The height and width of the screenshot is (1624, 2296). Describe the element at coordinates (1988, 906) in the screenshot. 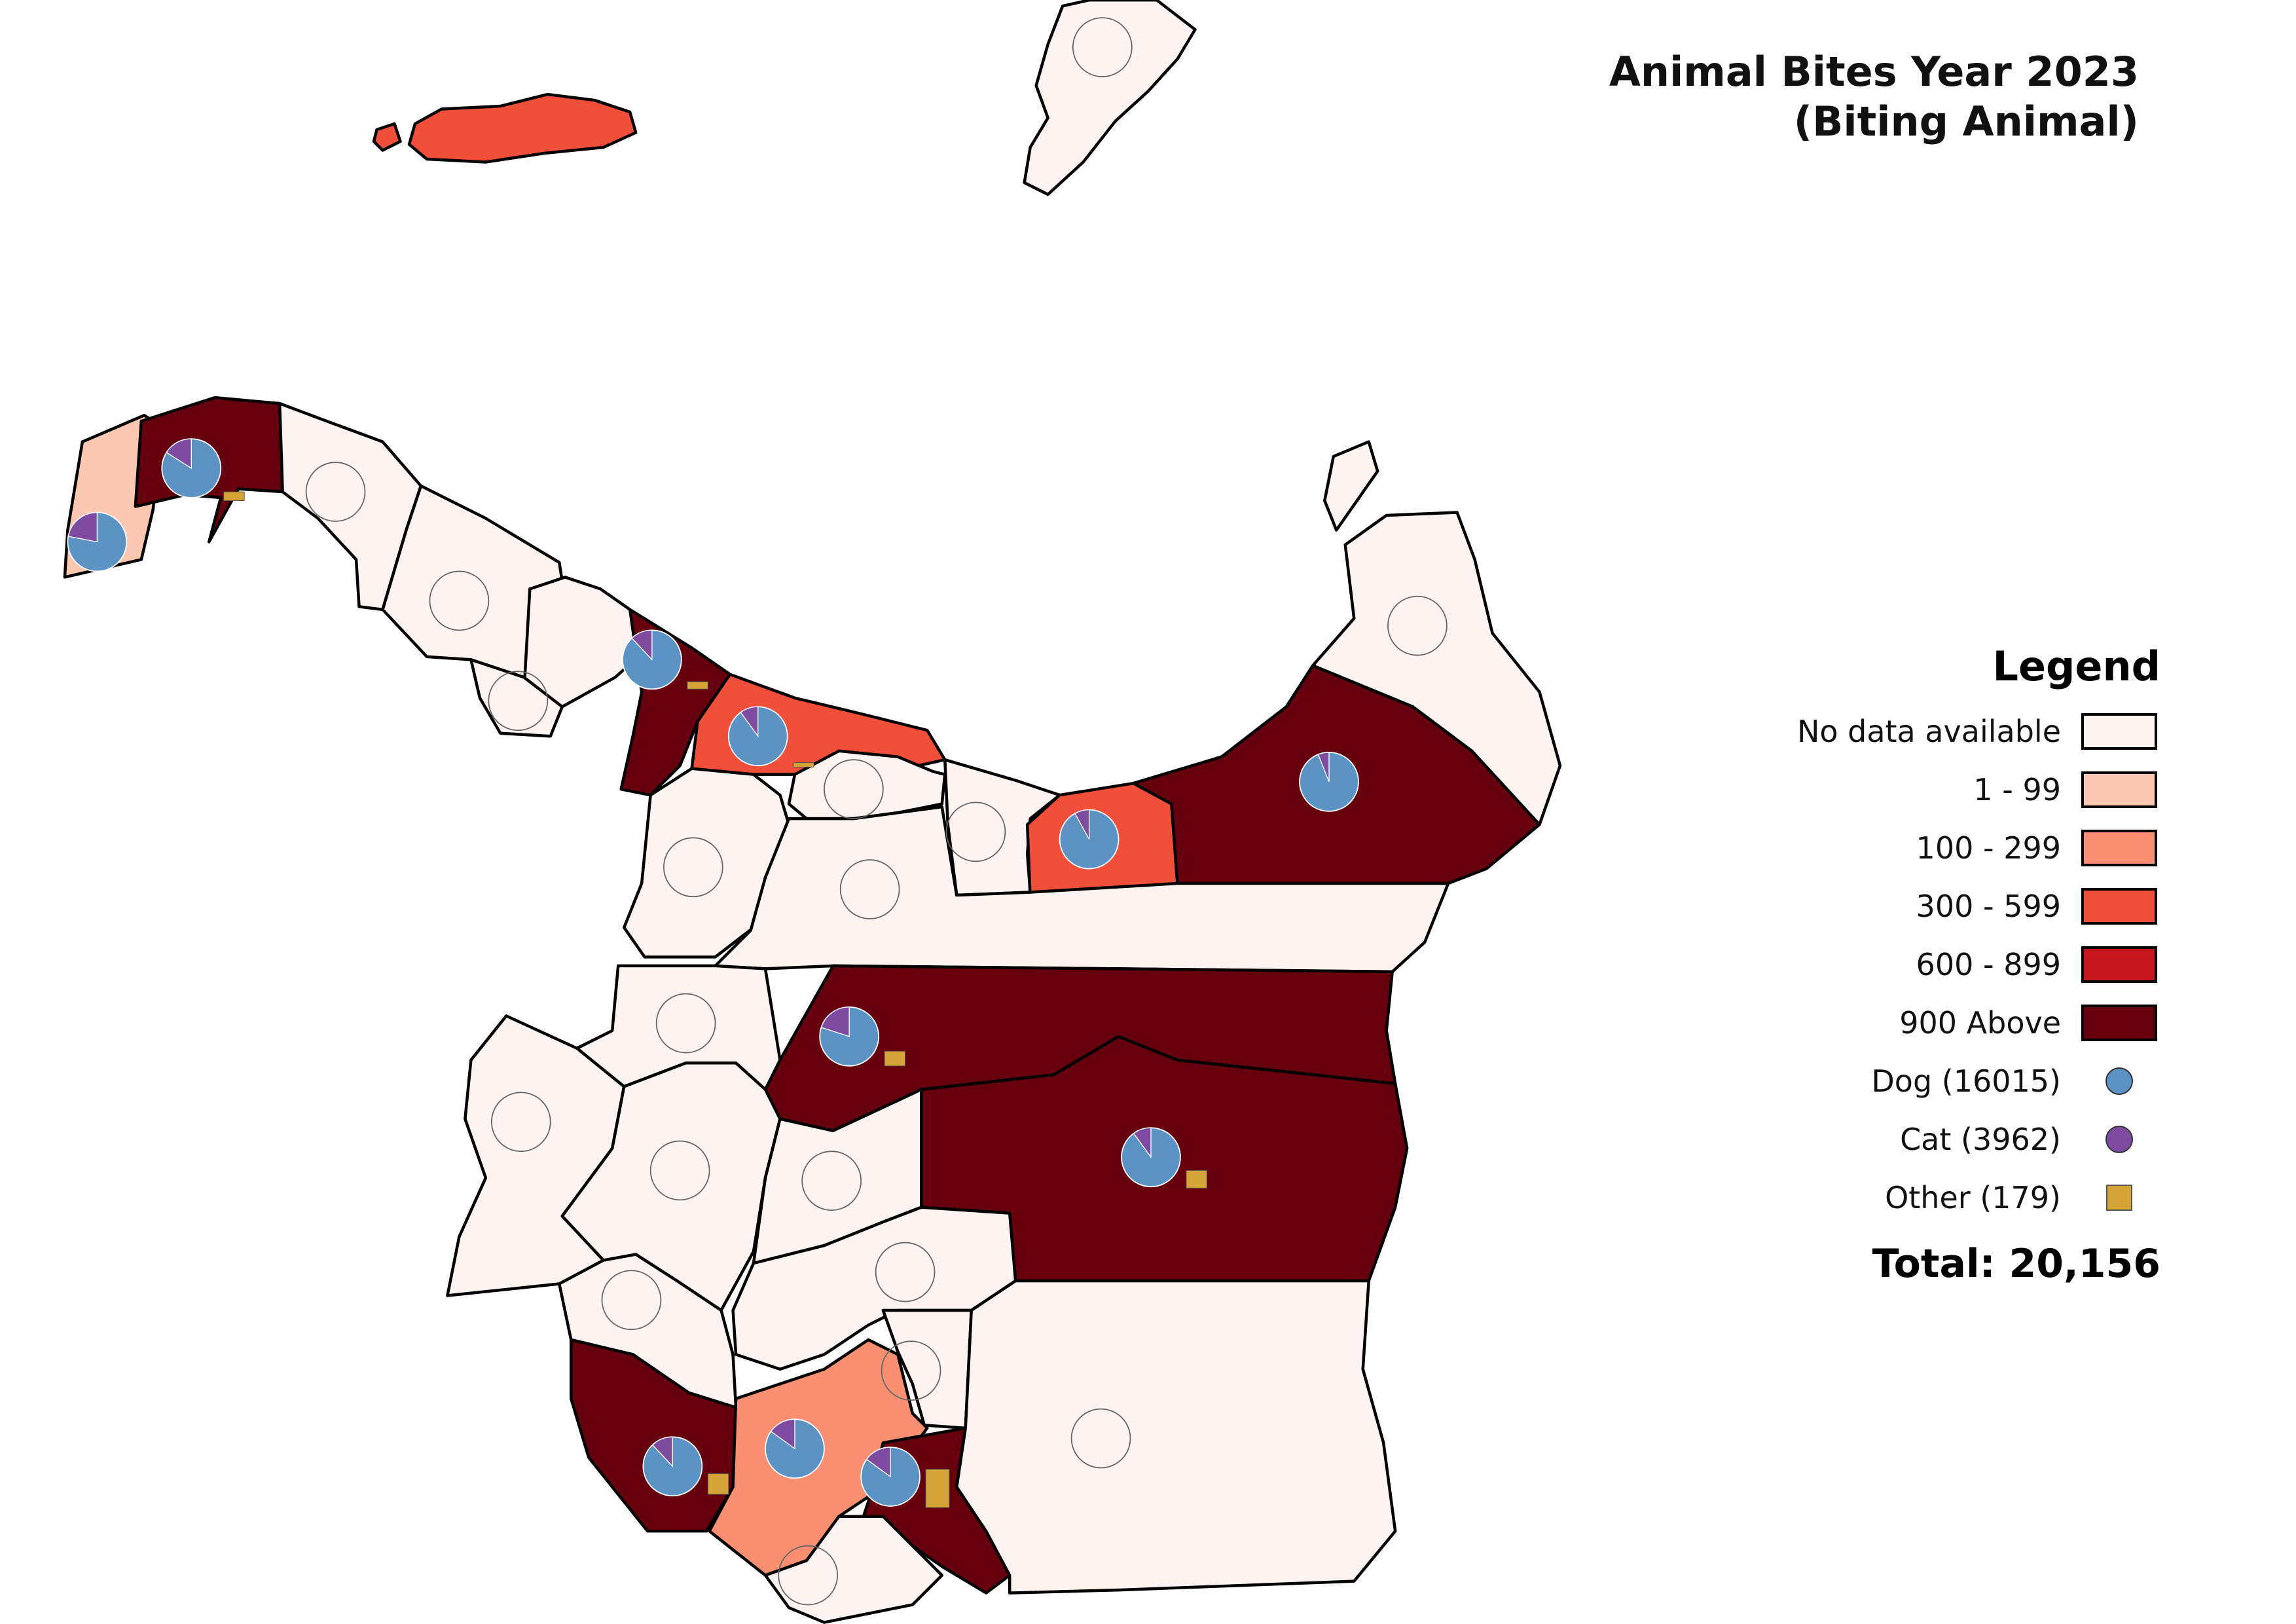

I see `legend-label: 300 - 599` at that location.